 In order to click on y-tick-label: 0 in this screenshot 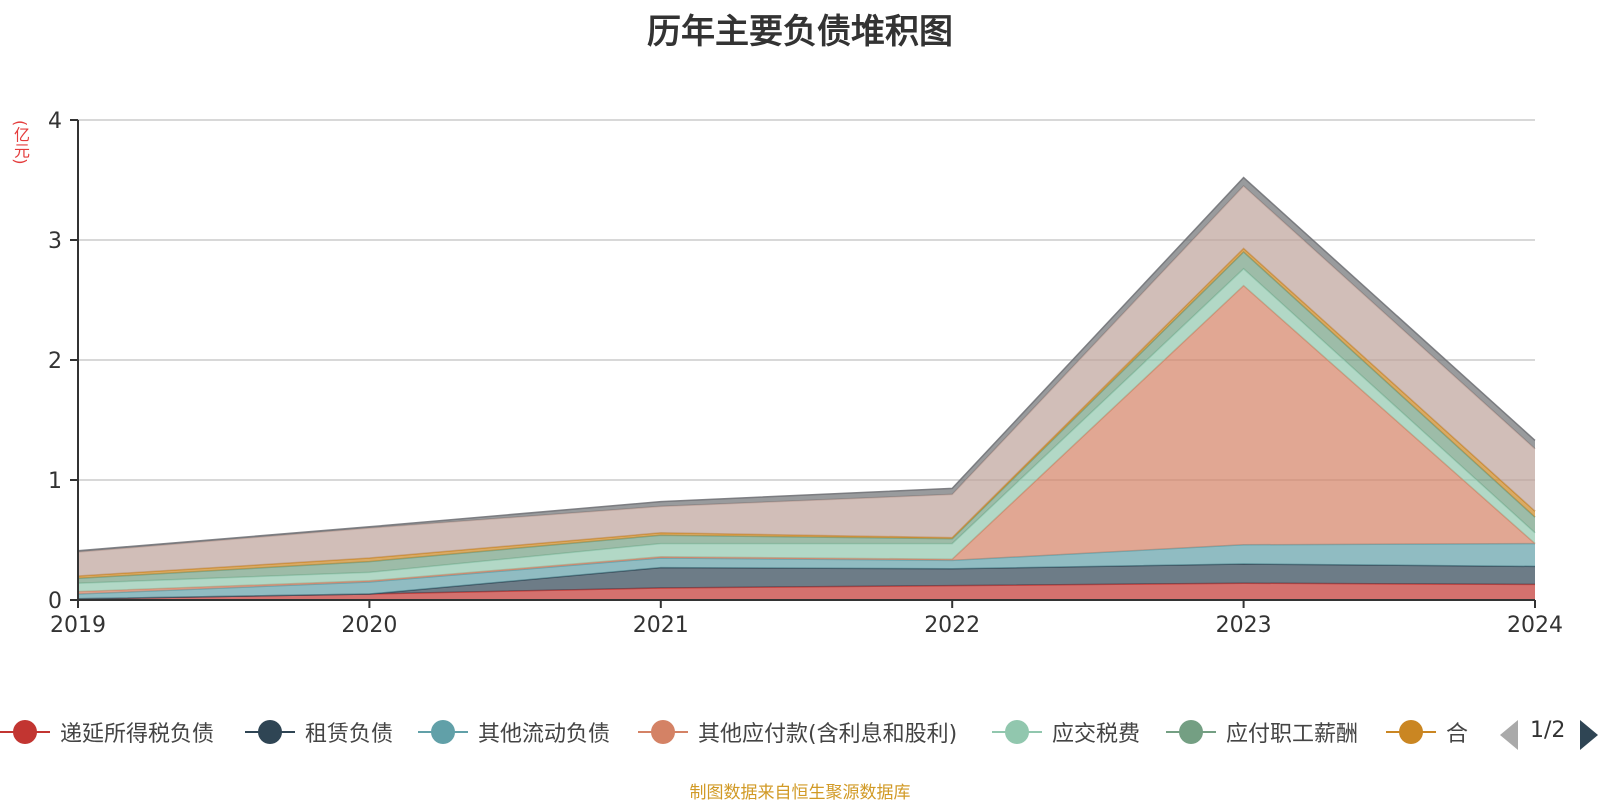, I will do `click(55, 601)`.